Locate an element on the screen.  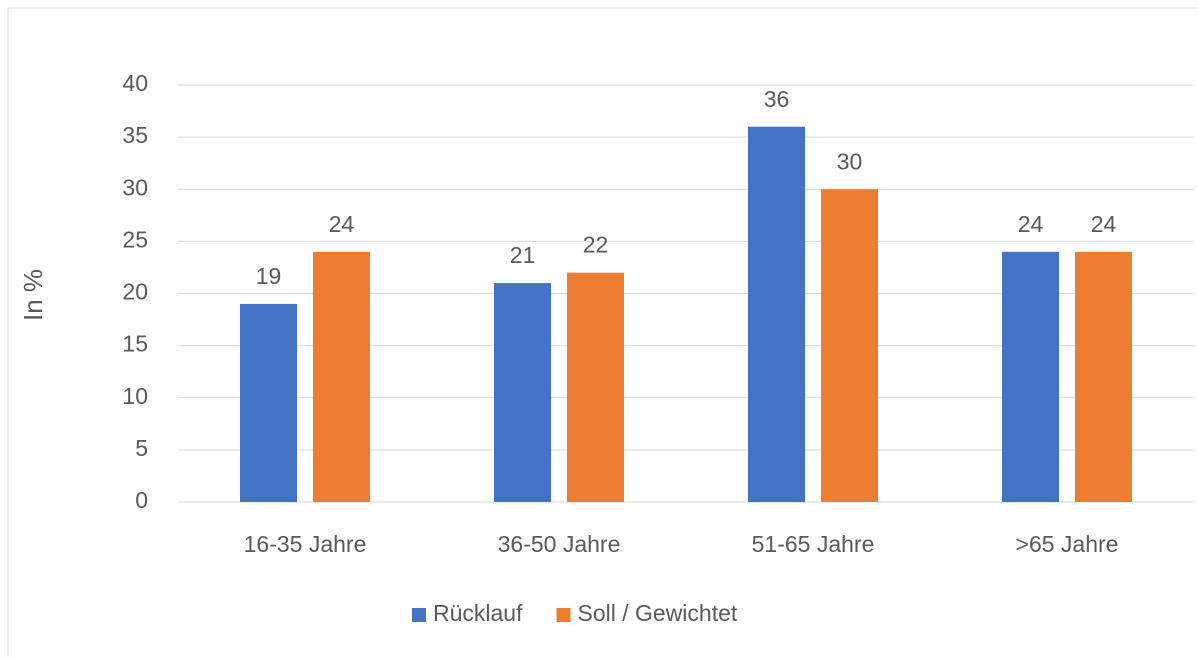
y-tick-label: 40 is located at coordinates (135, 83).